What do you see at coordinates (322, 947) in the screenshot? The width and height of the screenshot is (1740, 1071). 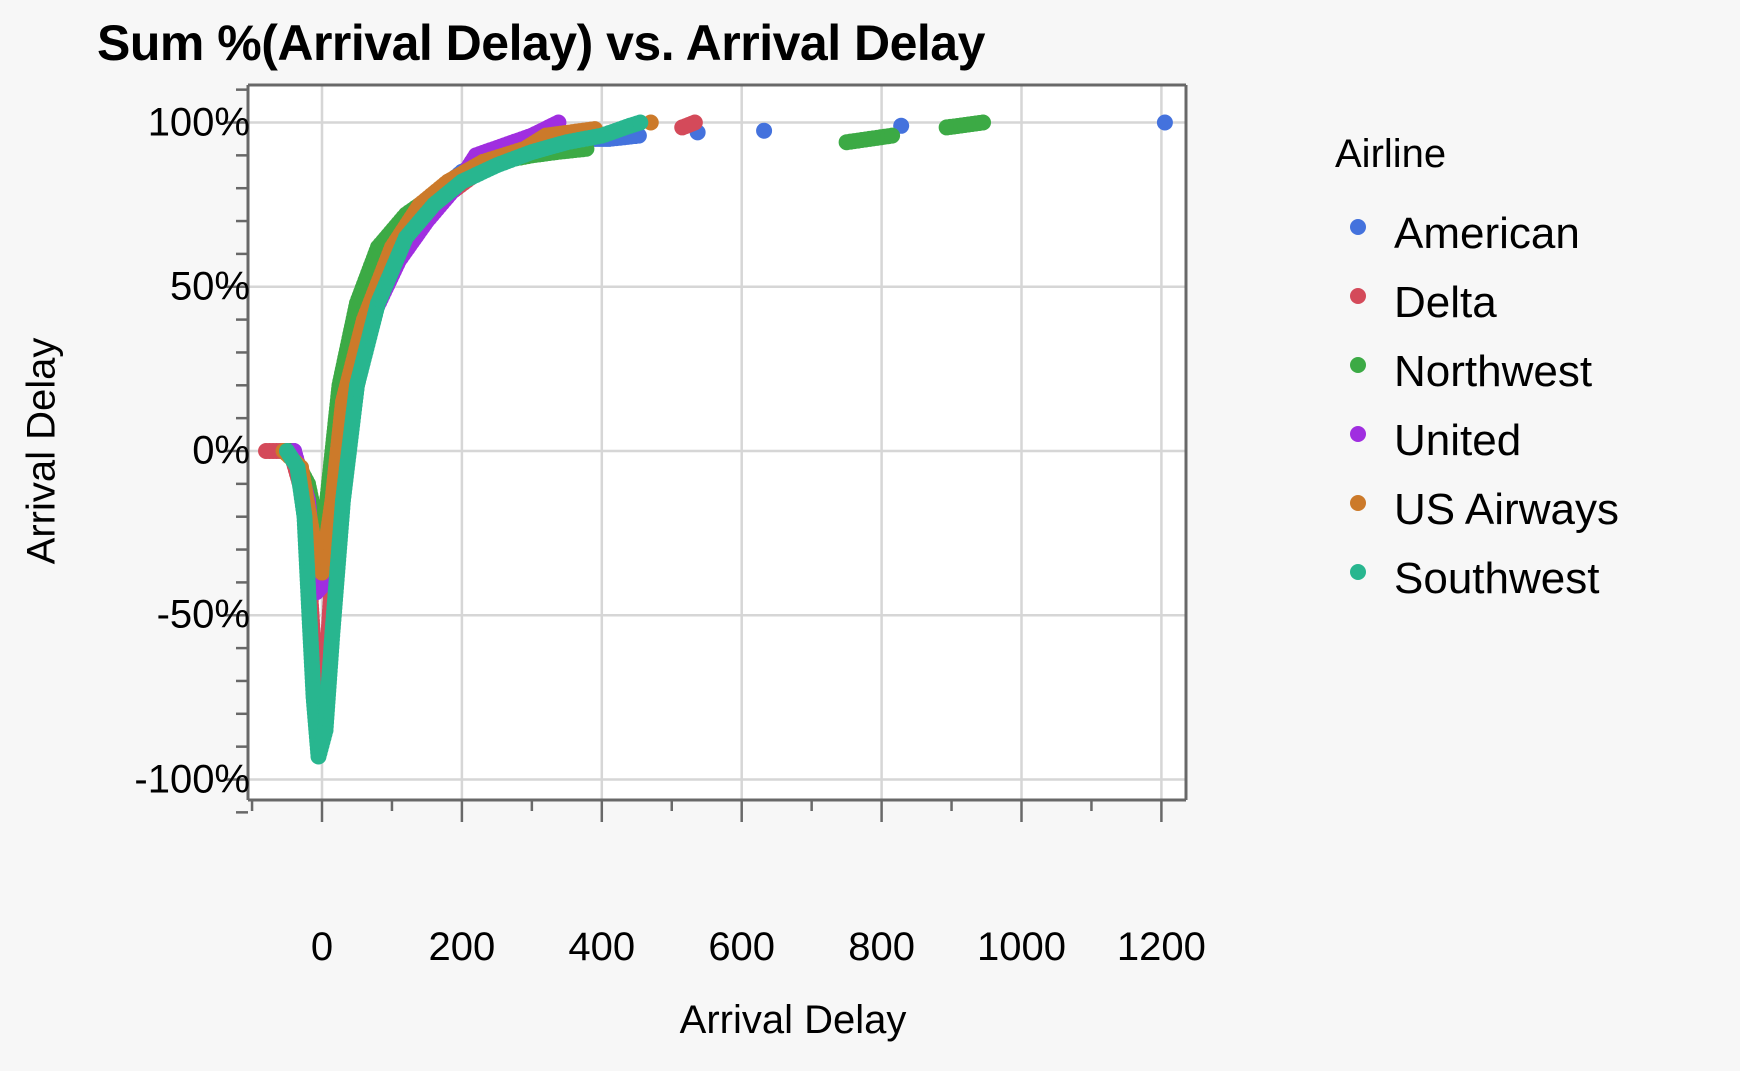 I see `x-tick-label: 0` at bounding box center [322, 947].